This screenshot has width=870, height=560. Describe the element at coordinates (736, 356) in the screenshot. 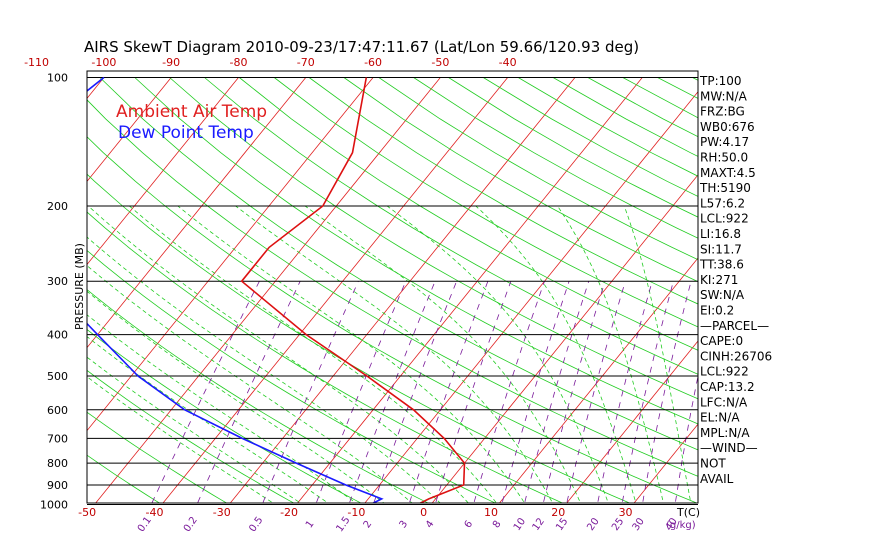

I see `index-text: CINH:26706` at that location.